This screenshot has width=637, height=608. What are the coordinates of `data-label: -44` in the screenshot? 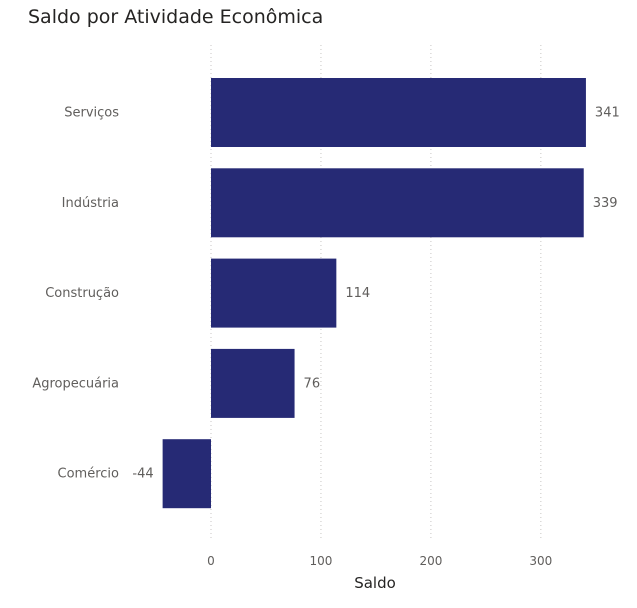 It's located at (142, 474).